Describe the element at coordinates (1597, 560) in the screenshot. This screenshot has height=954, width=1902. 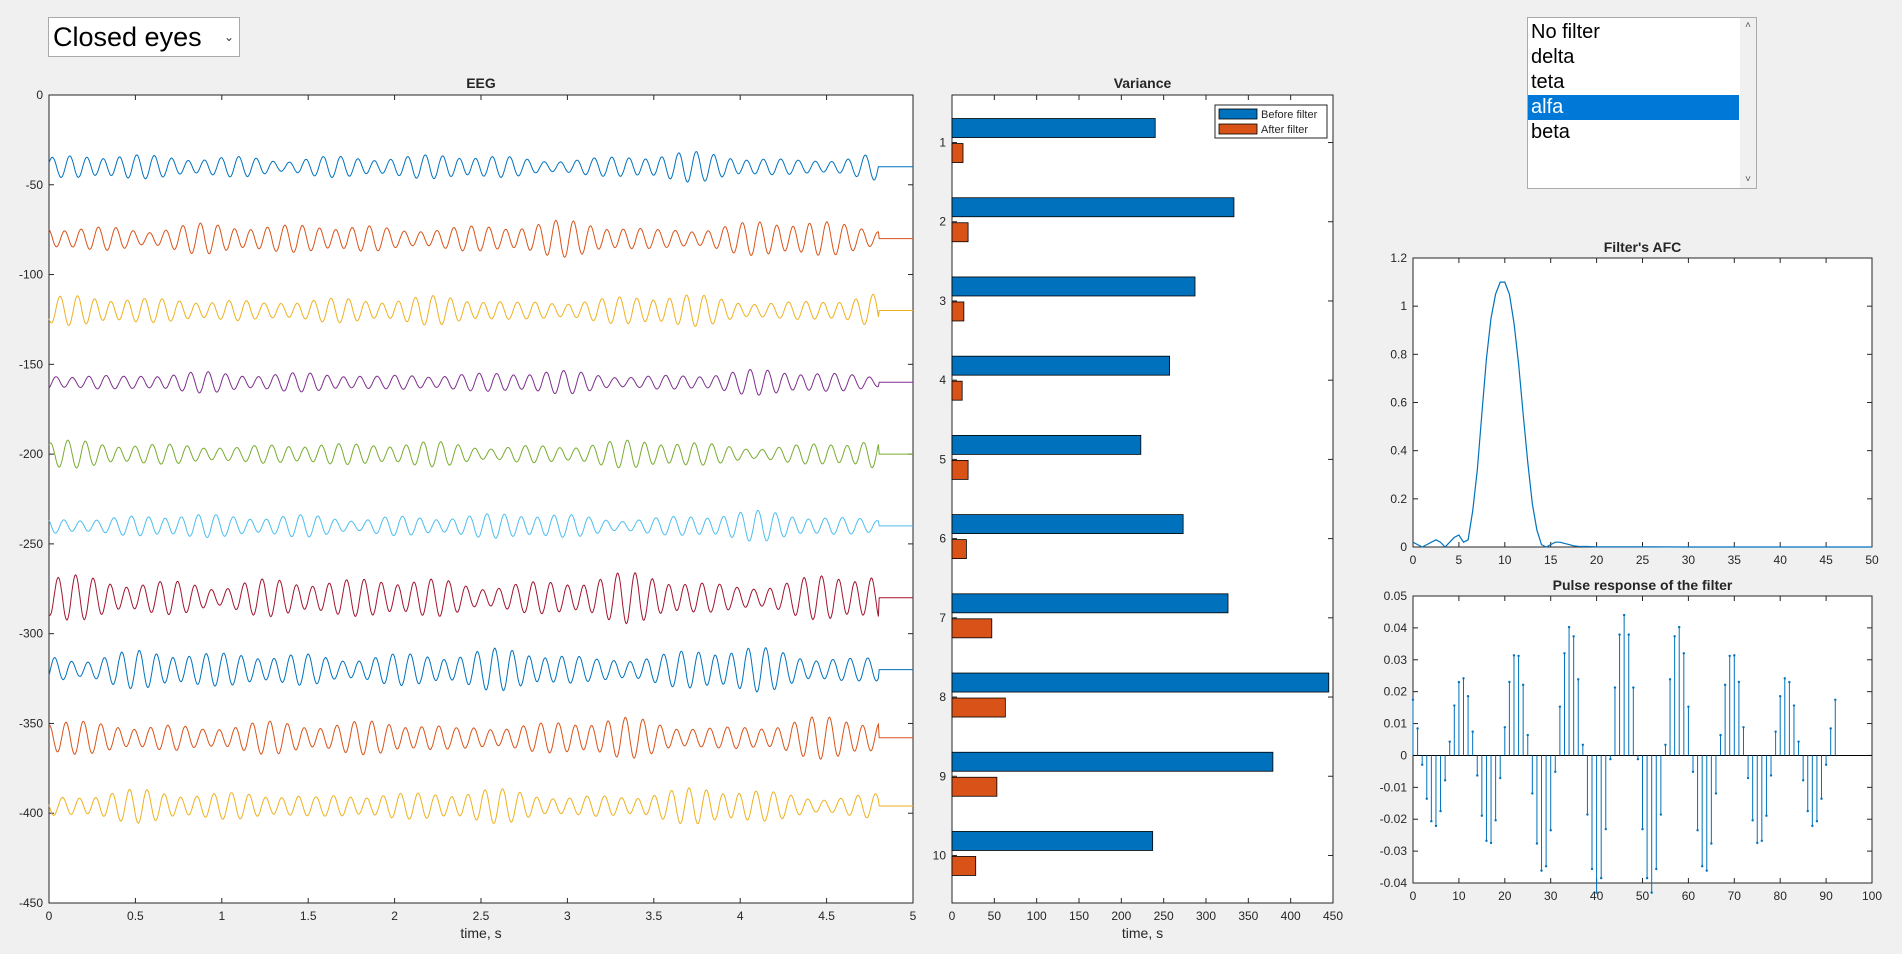
I see `afc-xtick-label: 20` at that location.